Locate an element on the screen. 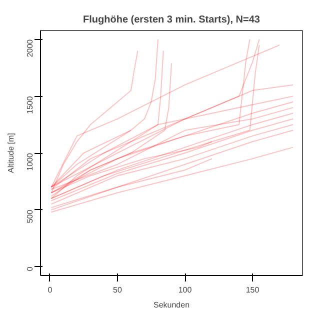 The image size is (320, 320). chart-title: Flughöhe (ersten 3 min. Starts), N=43 is located at coordinates (171, 20).